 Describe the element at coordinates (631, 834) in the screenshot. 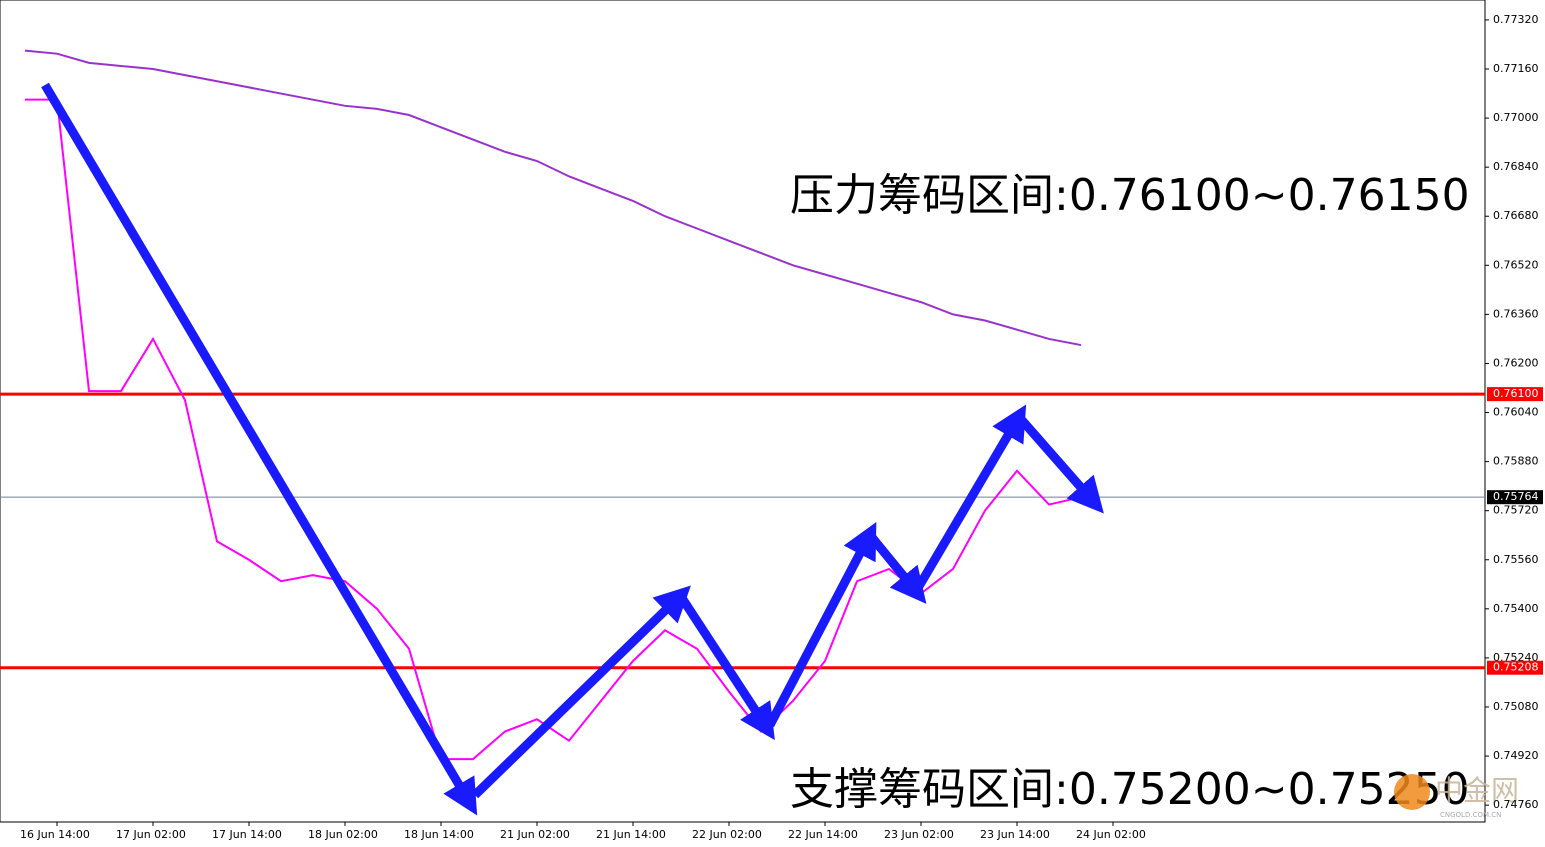

I see `x-tick-label: 21 Jun 14:00` at that location.